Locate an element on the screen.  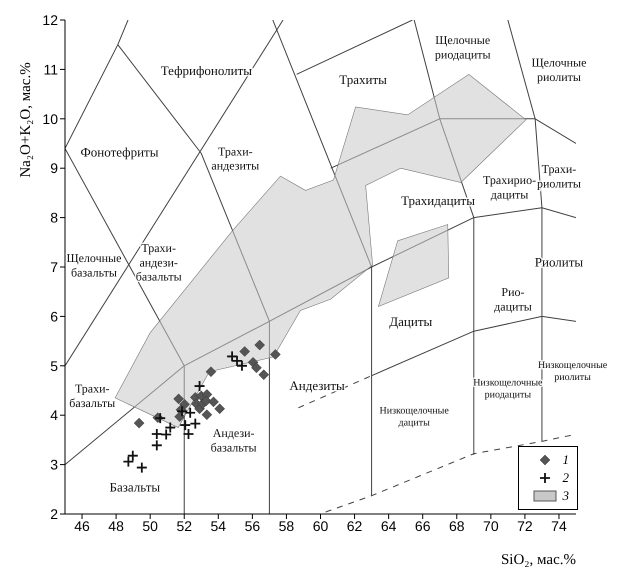
x-tick-label: 56 is located at coordinates (252, 526).